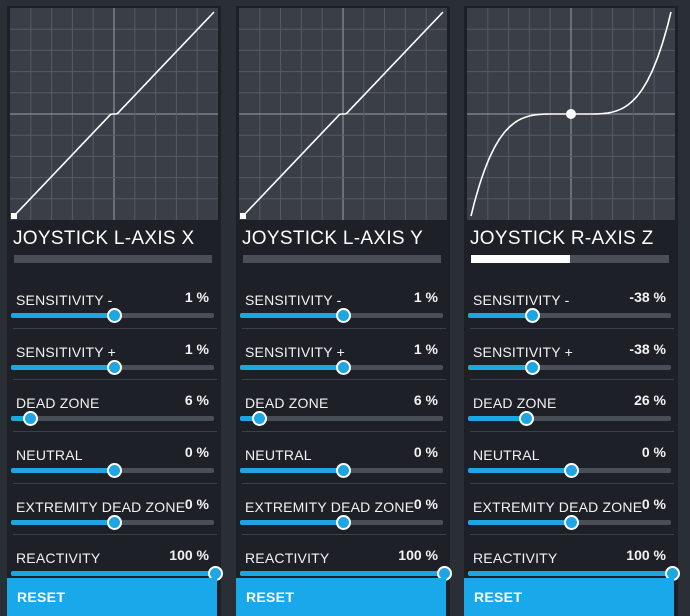  I want to click on axis-title: JOYSTICK L-AXIS Y, so click(333, 238).